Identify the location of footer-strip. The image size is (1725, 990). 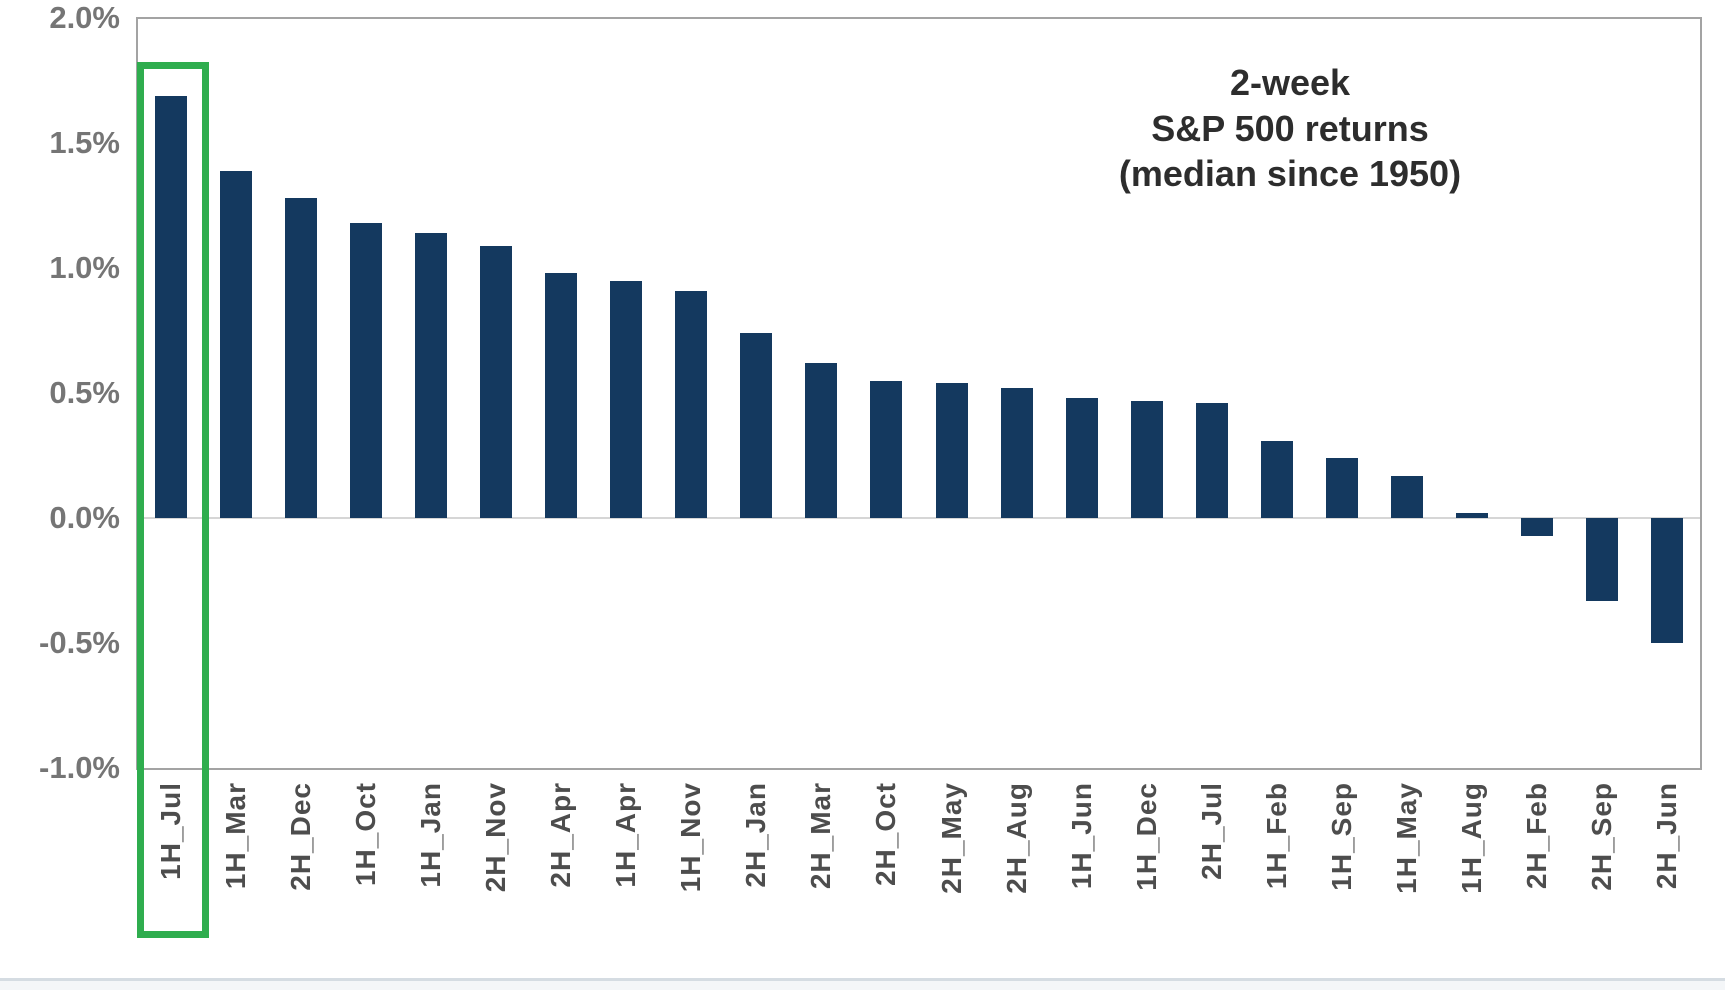
(862, 985).